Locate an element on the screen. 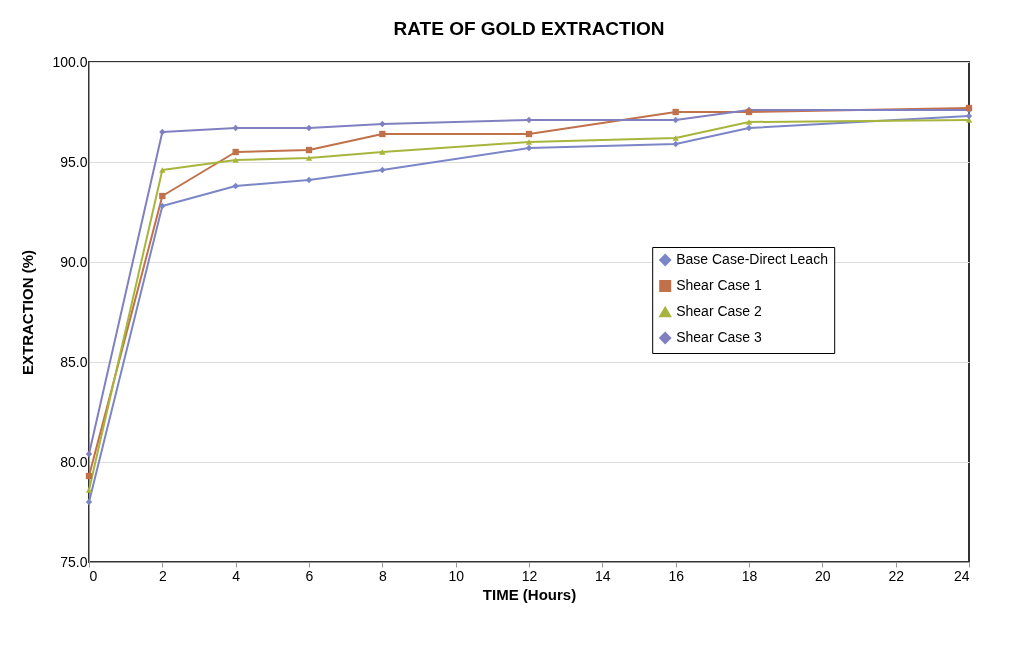 Image resolution: width=1024 pixels, height=653 pixels. x-tick-label: 18 is located at coordinates (749, 575).